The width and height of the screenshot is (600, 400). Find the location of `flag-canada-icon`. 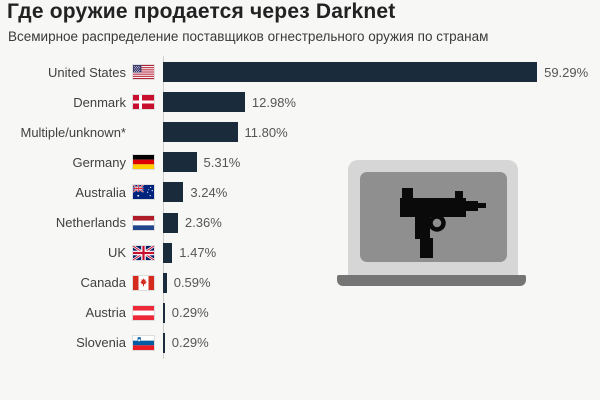

flag-canada-icon is located at coordinates (143, 282).